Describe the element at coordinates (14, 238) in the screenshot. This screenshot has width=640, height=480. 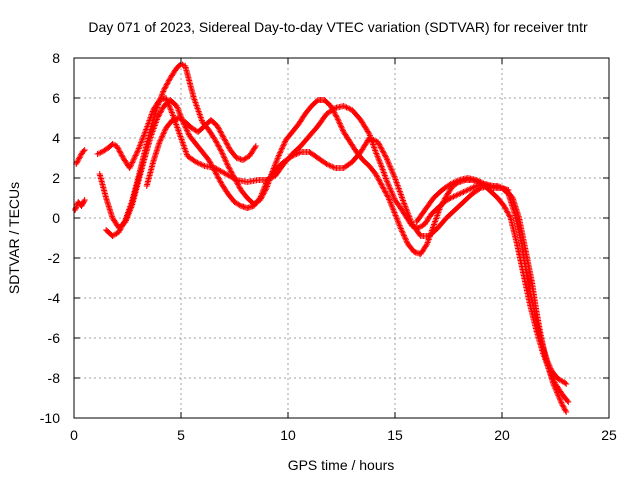
I see `y-axis-label: SDTVAR / TECUs` at that location.